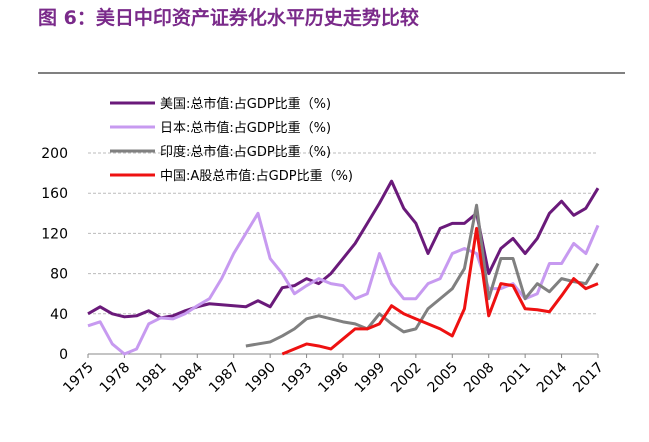 This screenshot has height=442, width=649. Describe the element at coordinates (333, 377) in the screenshot. I see `x-tick-label: 1996` at that location.